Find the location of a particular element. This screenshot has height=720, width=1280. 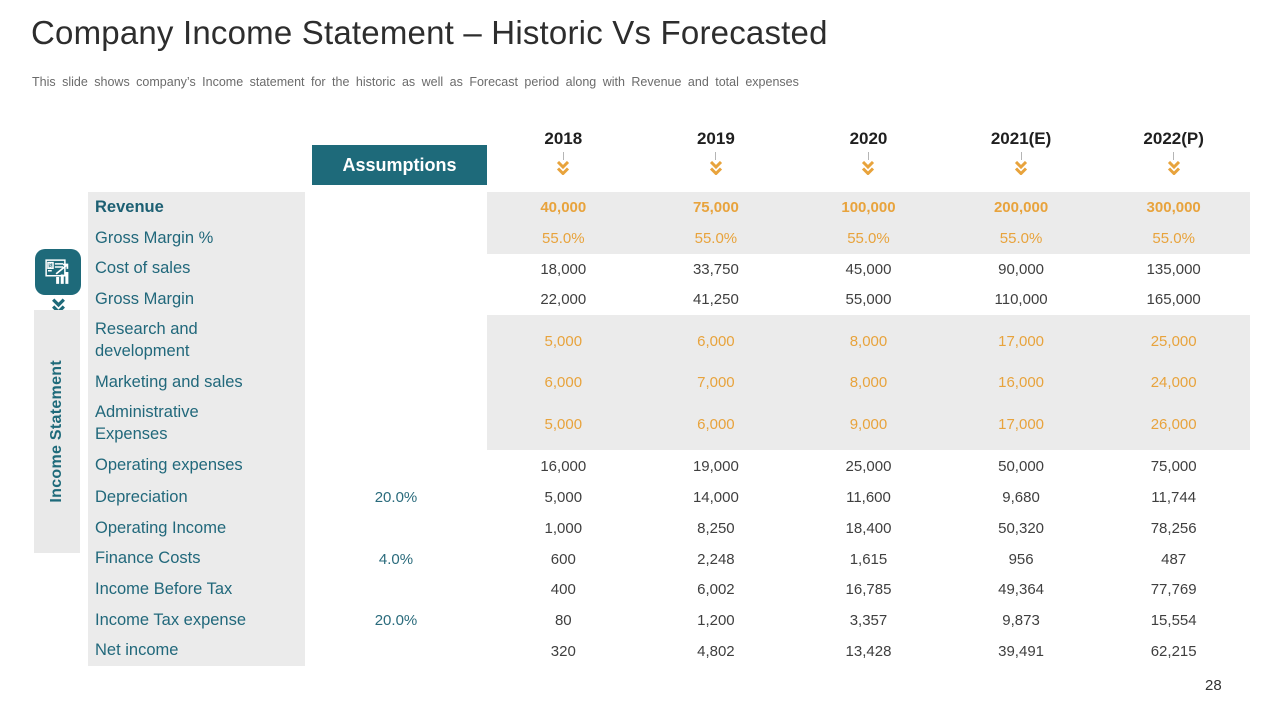

row-label: Operating expenses is located at coordinates (169, 465).